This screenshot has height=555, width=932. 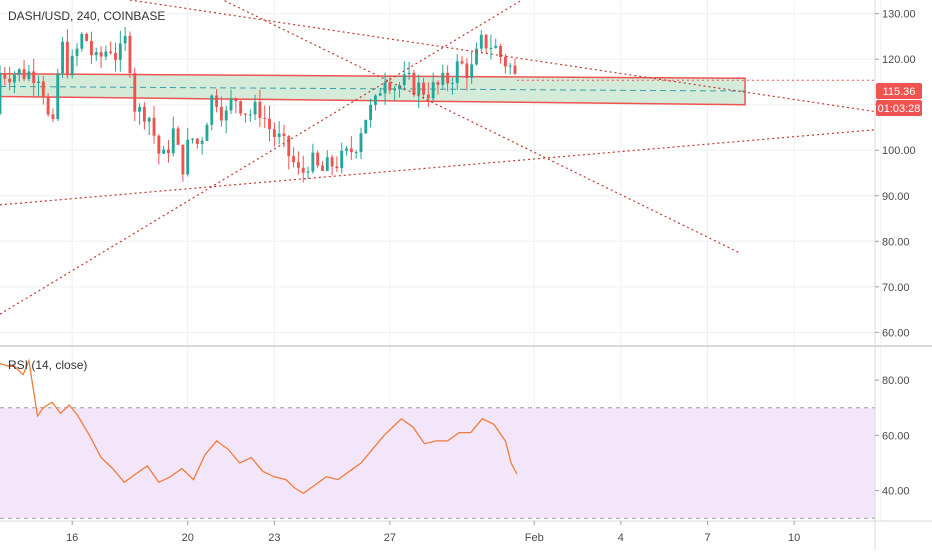 I want to click on price-tick-label: 70.00, so click(x=896, y=288).